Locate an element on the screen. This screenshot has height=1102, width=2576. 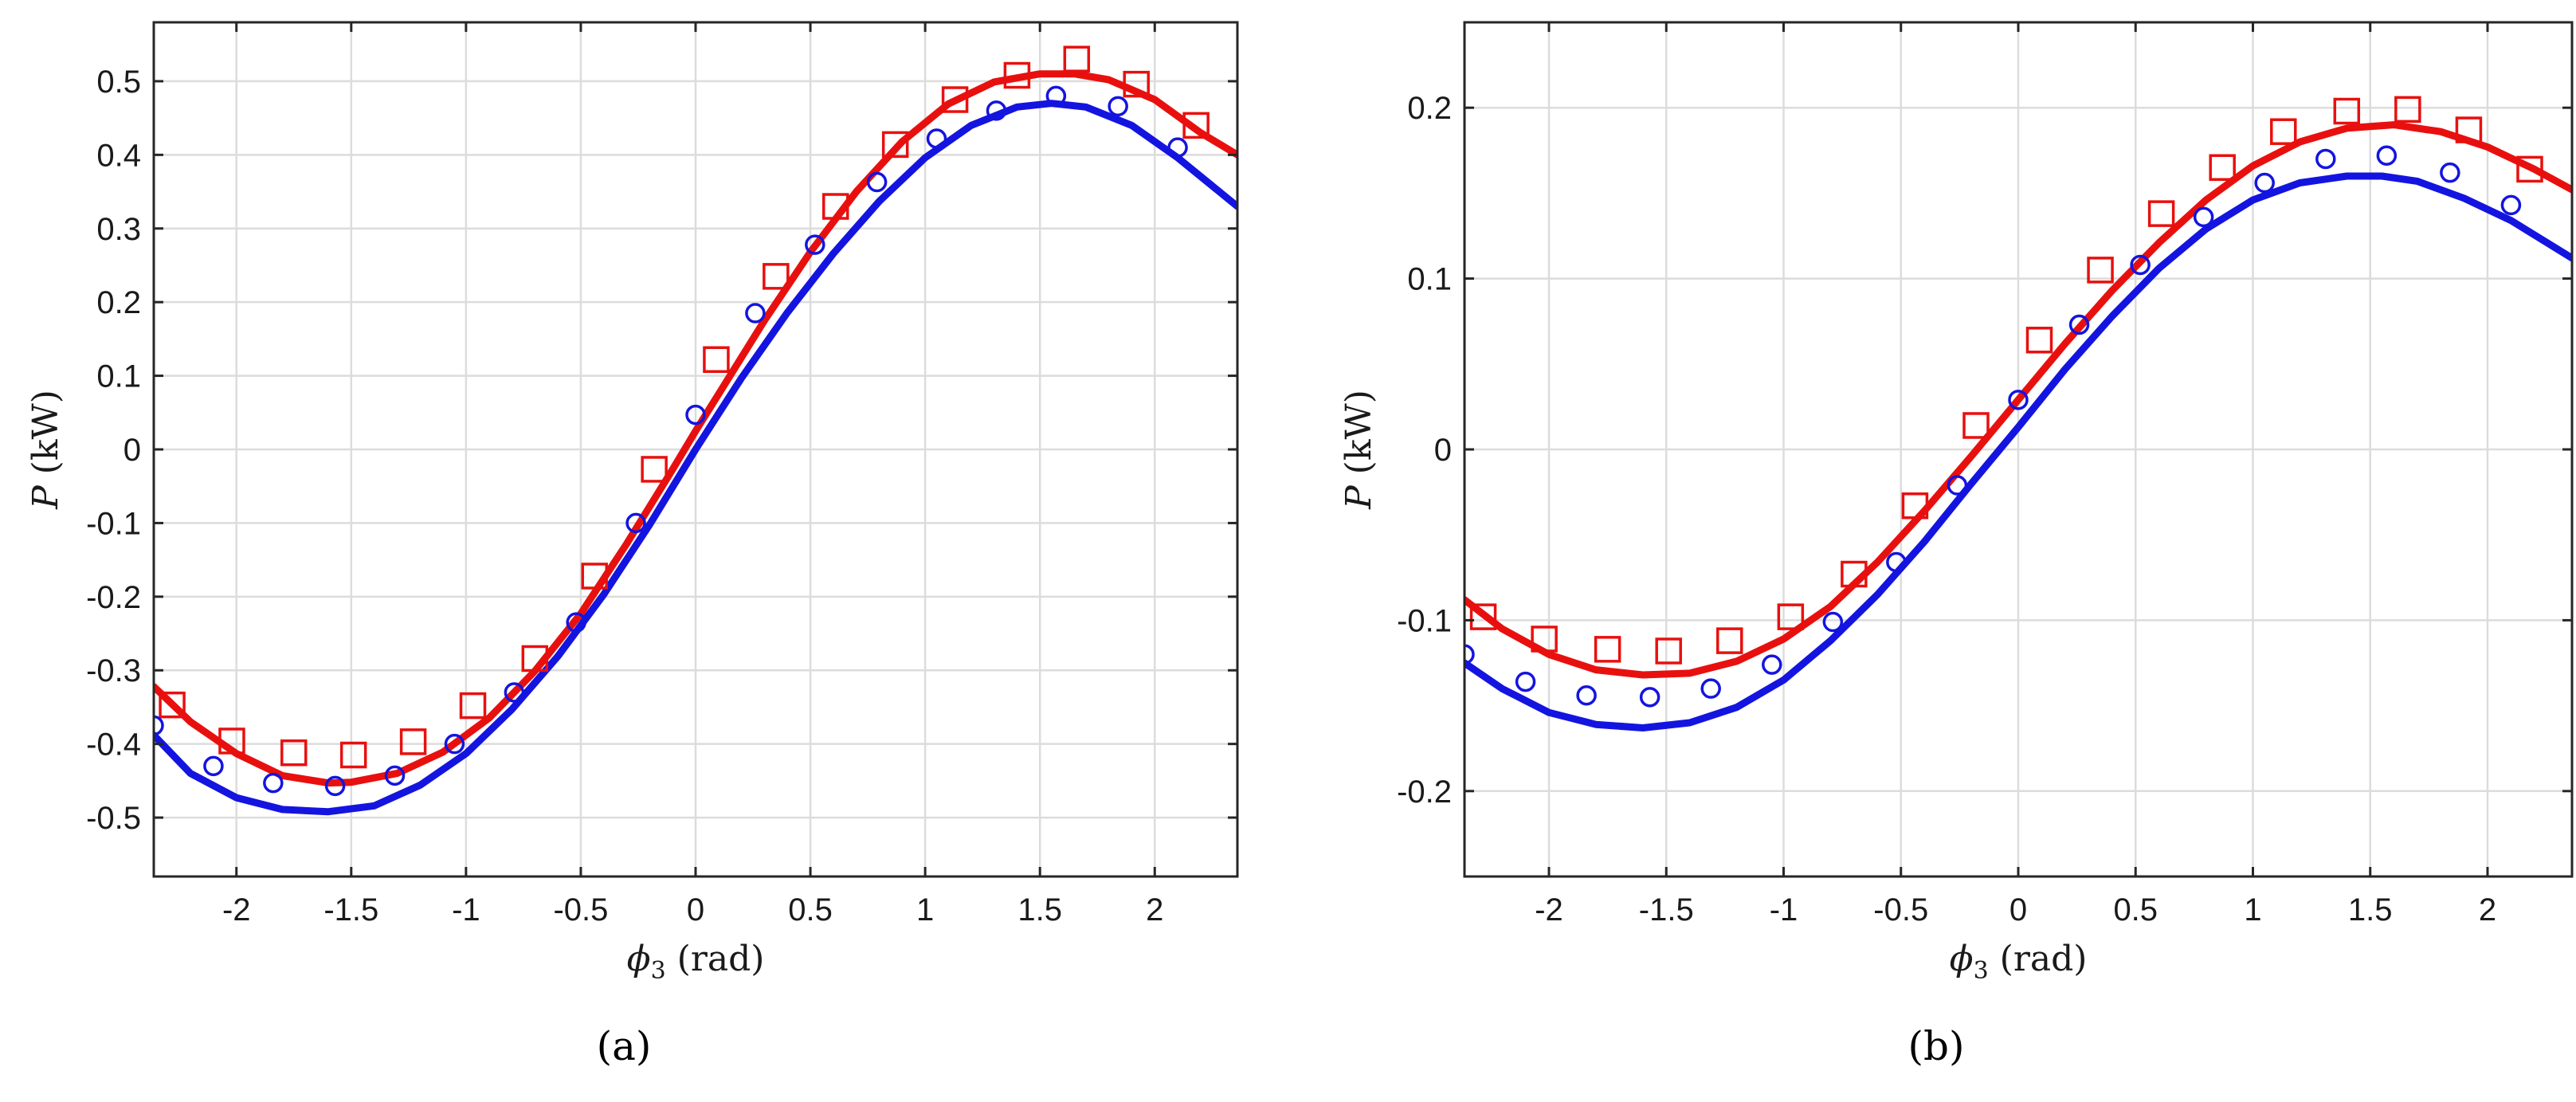
x-tick-label: -0.5 is located at coordinates (1900, 909).